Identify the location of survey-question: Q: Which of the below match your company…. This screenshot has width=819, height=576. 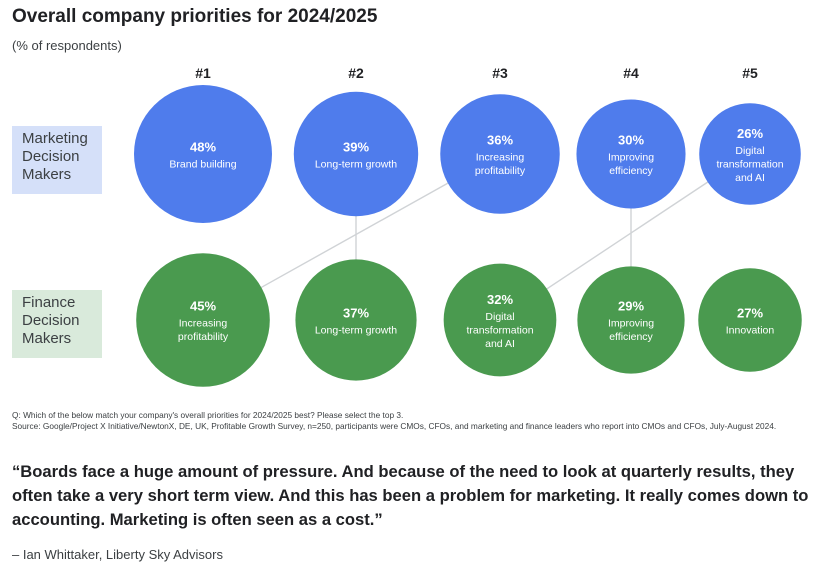
(208, 415).